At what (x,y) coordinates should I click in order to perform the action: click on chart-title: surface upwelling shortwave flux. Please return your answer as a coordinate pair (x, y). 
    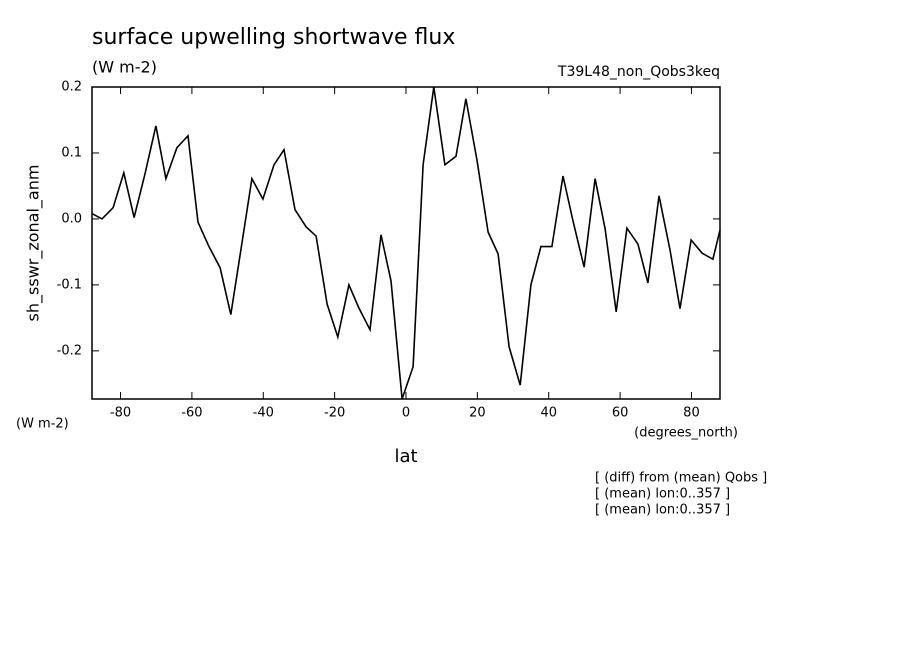
    Looking at the image, I should click on (273, 37).